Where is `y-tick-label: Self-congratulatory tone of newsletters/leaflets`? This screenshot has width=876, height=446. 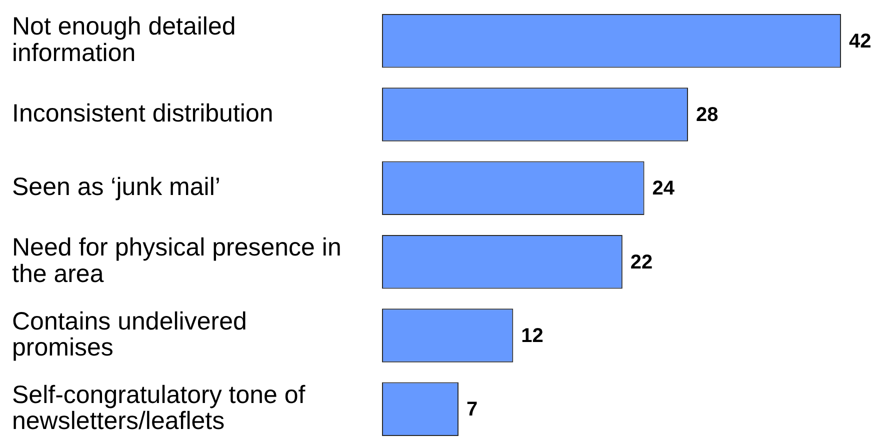 y-tick-label: Self-congratulatory tone of newsletters/leaflets is located at coordinates (159, 408).